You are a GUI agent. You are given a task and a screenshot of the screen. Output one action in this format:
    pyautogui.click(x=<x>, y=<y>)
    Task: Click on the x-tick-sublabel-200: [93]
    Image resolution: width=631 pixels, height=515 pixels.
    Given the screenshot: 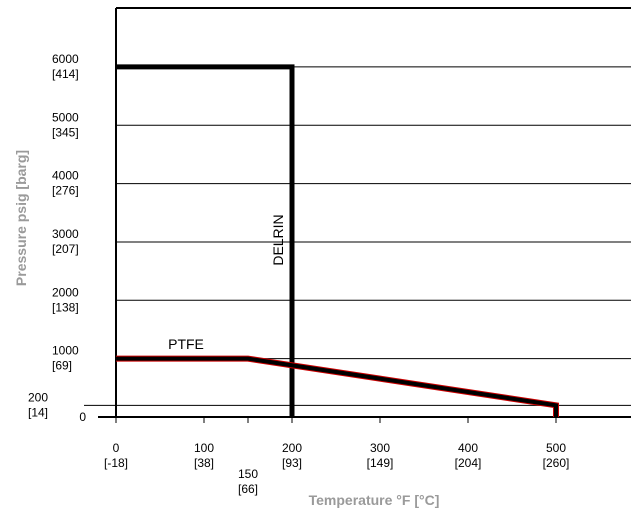 What is the action you would take?
    pyautogui.click(x=292, y=463)
    